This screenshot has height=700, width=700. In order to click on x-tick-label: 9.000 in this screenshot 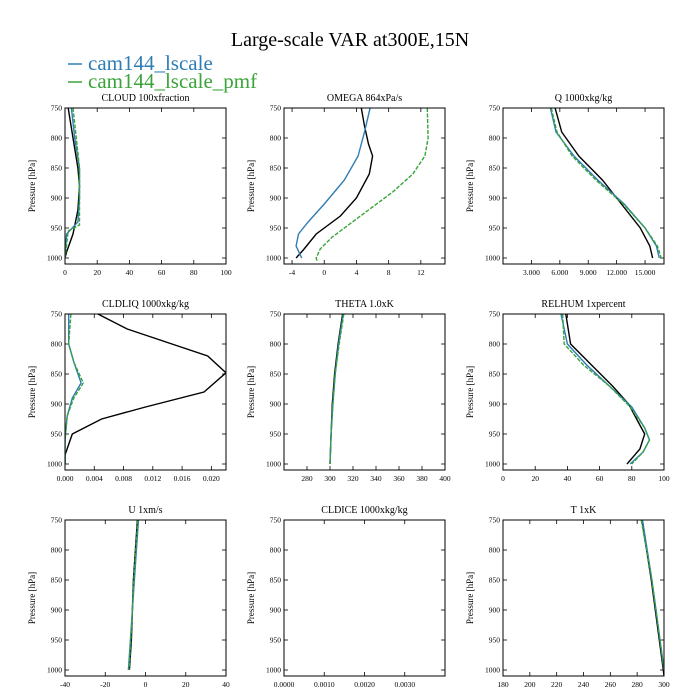, I will do `click(588, 272)`.